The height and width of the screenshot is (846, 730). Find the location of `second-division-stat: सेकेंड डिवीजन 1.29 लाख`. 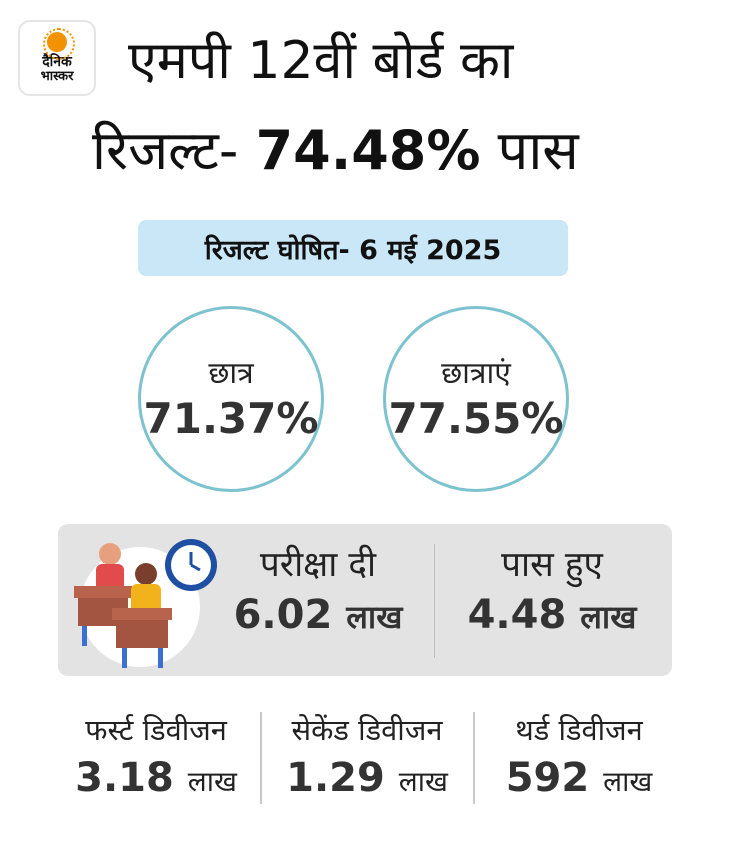

second-division-stat: सेकेंड डिवीजन 1.29 लाख is located at coordinates (367, 760).